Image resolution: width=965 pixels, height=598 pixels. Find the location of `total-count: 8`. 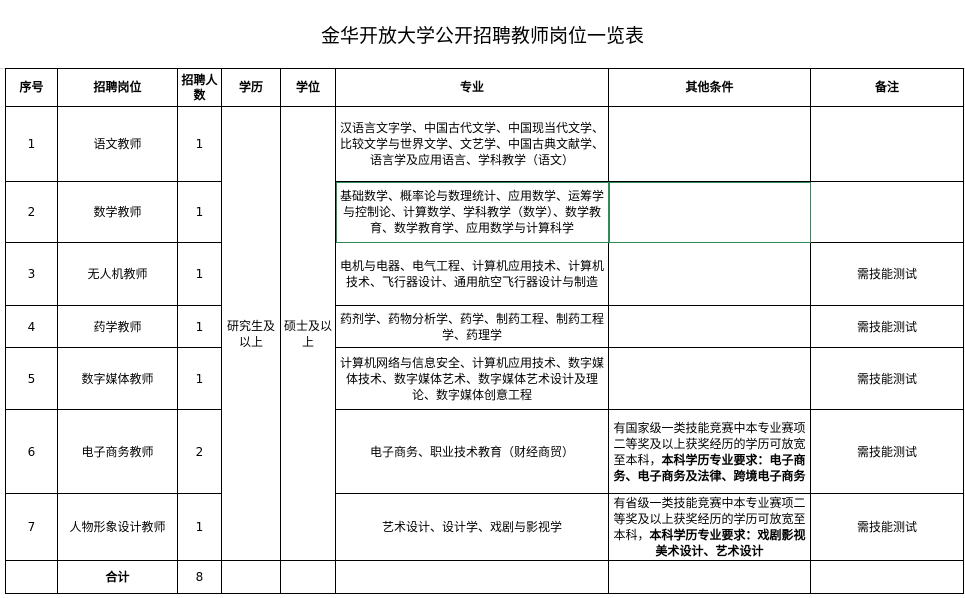

total-count: 8 is located at coordinates (199, 577).